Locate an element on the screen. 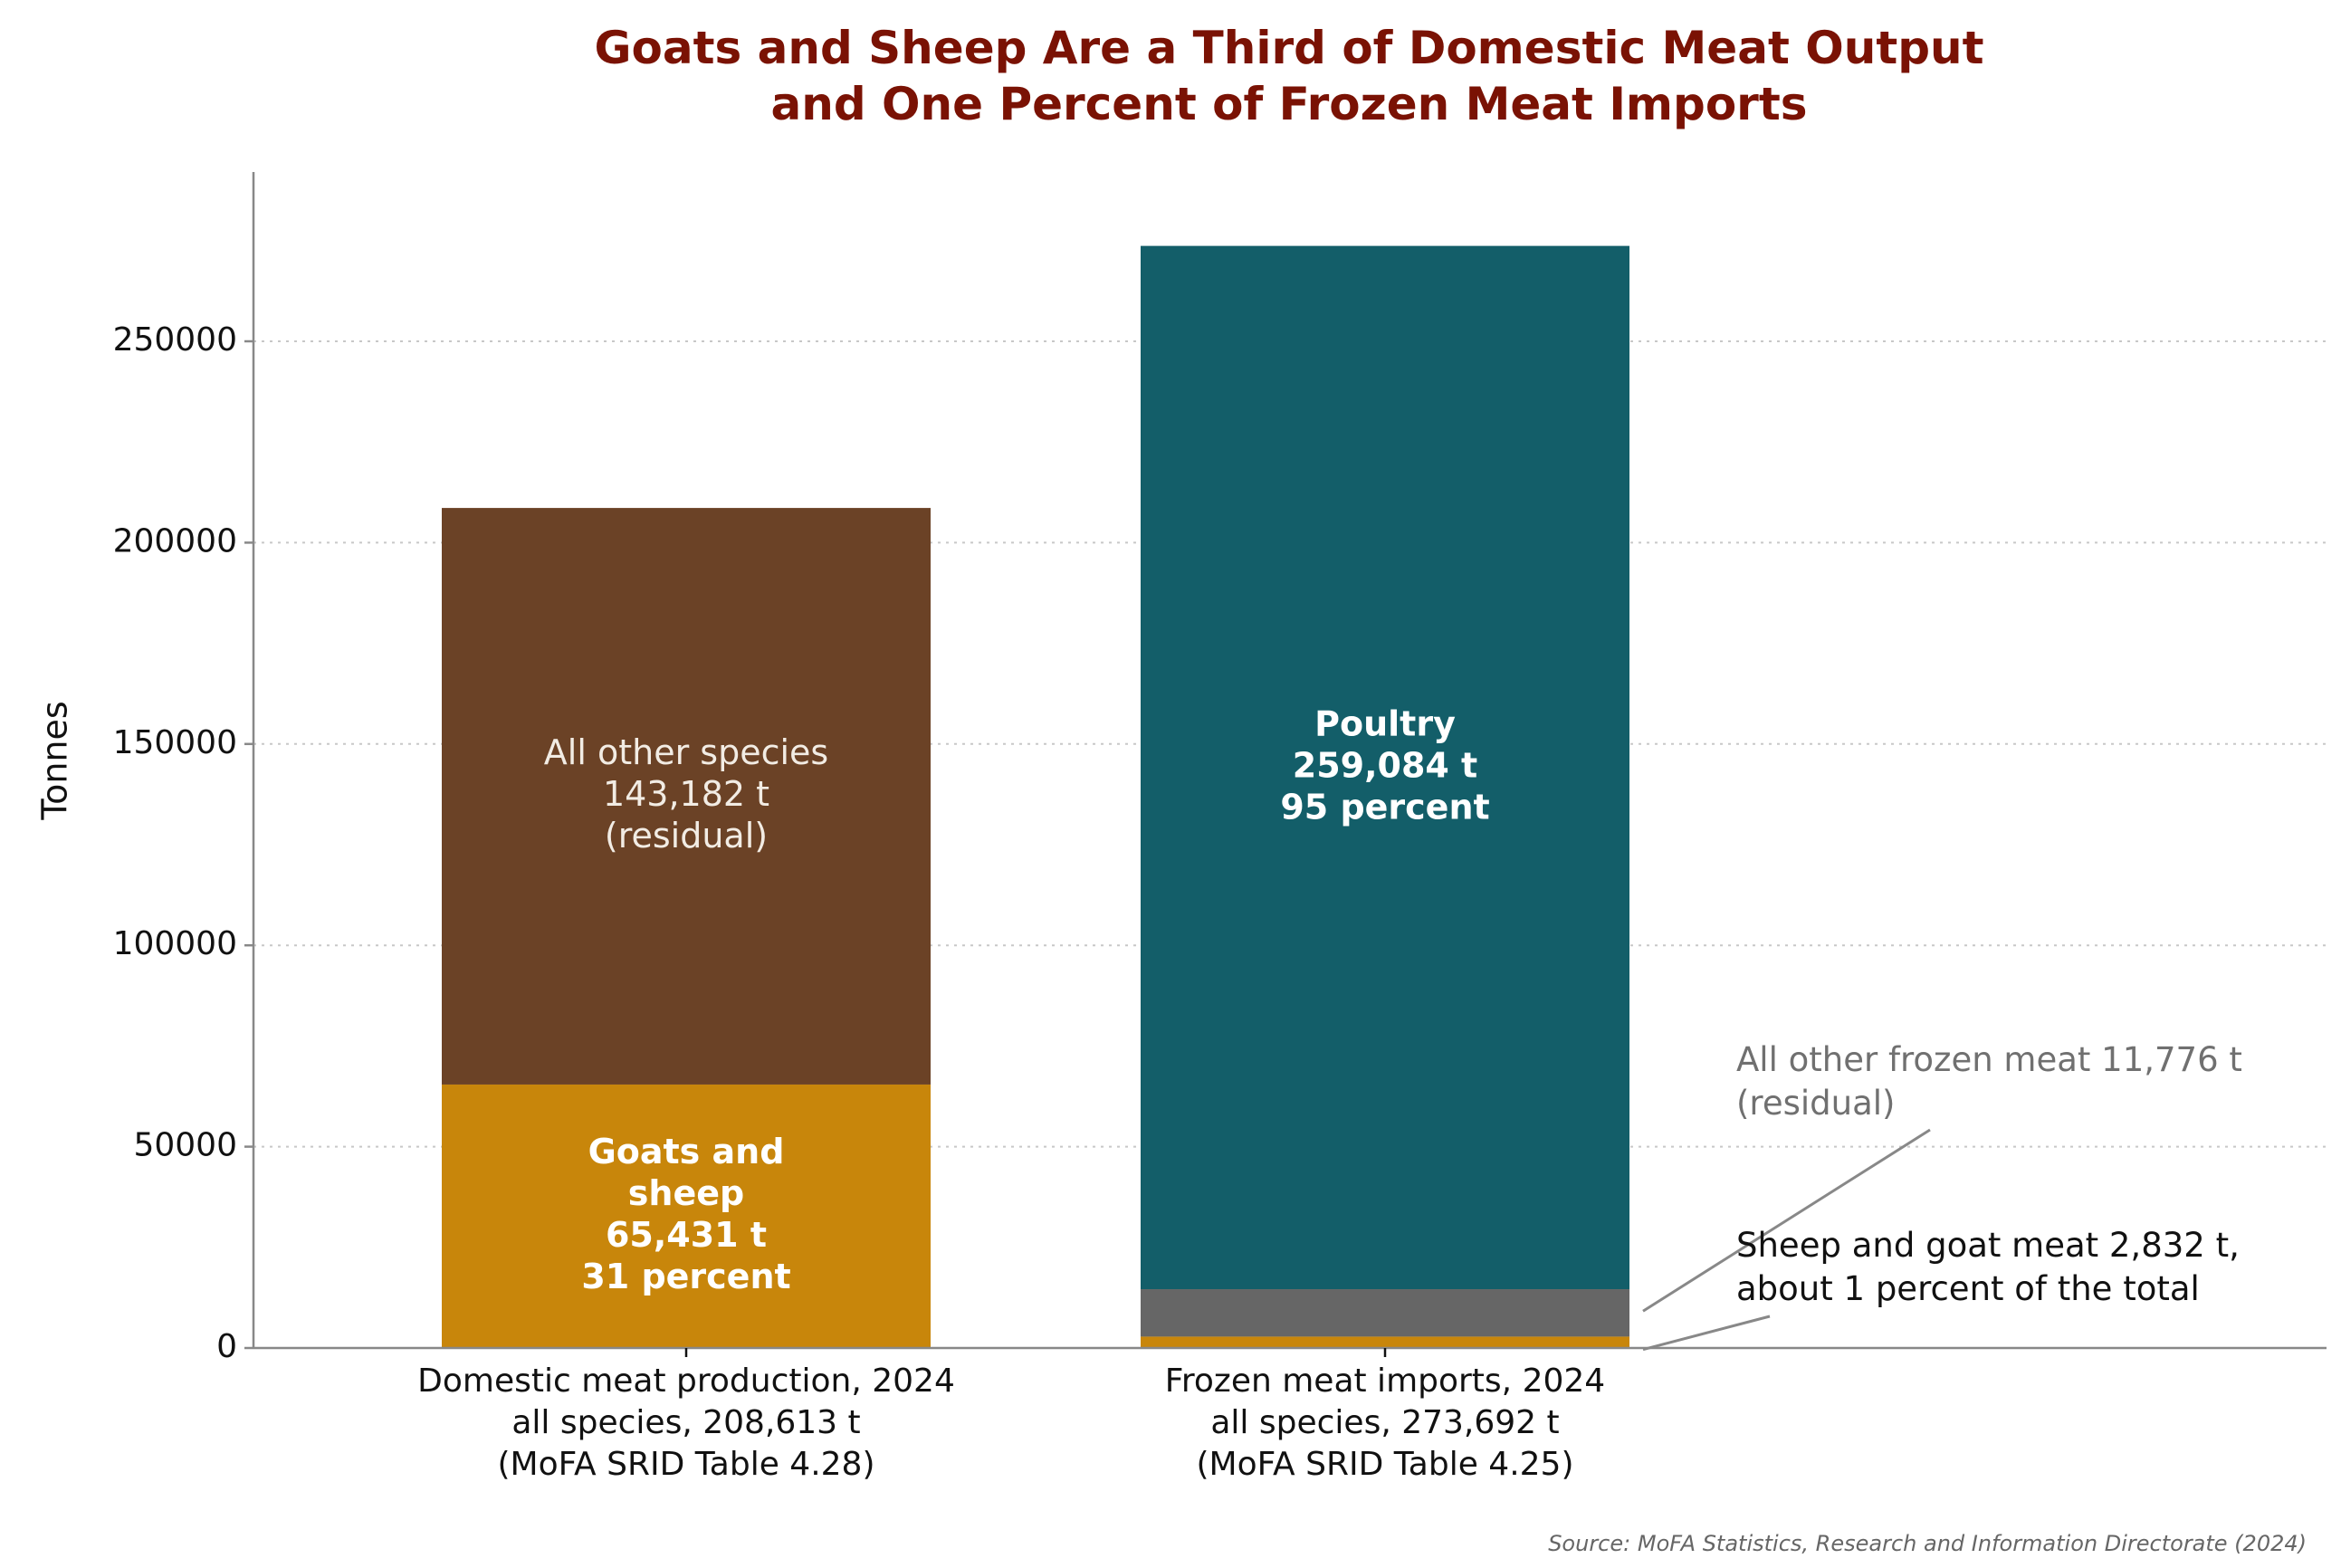  x-tick-label: (MoFA SRID Table 4.25) is located at coordinates (1385, 1464).